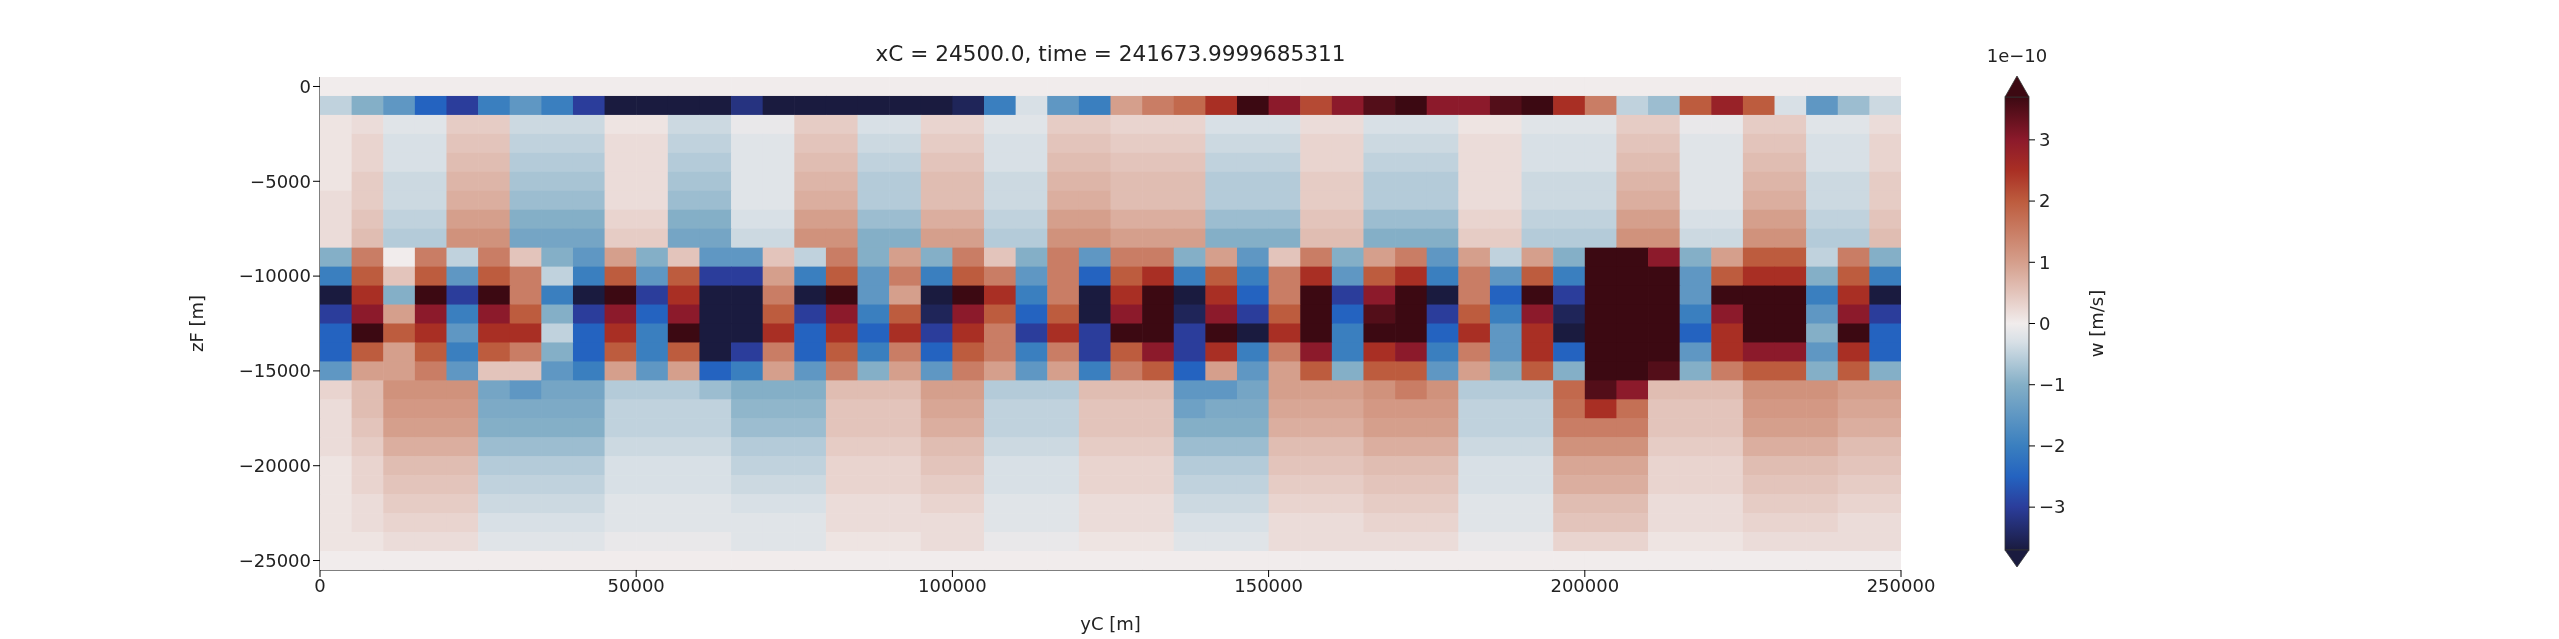 This screenshot has height=639, width=2559. Describe the element at coordinates (1268, 585) in the screenshot. I see `x-tick-label: 150000` at that location.